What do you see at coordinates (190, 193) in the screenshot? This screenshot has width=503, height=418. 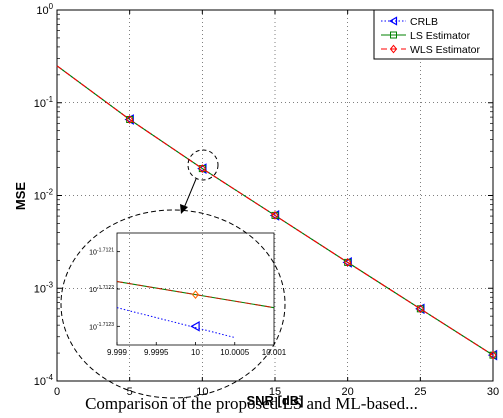 I see `zoom-arrow` at bounding box center [190, 193].